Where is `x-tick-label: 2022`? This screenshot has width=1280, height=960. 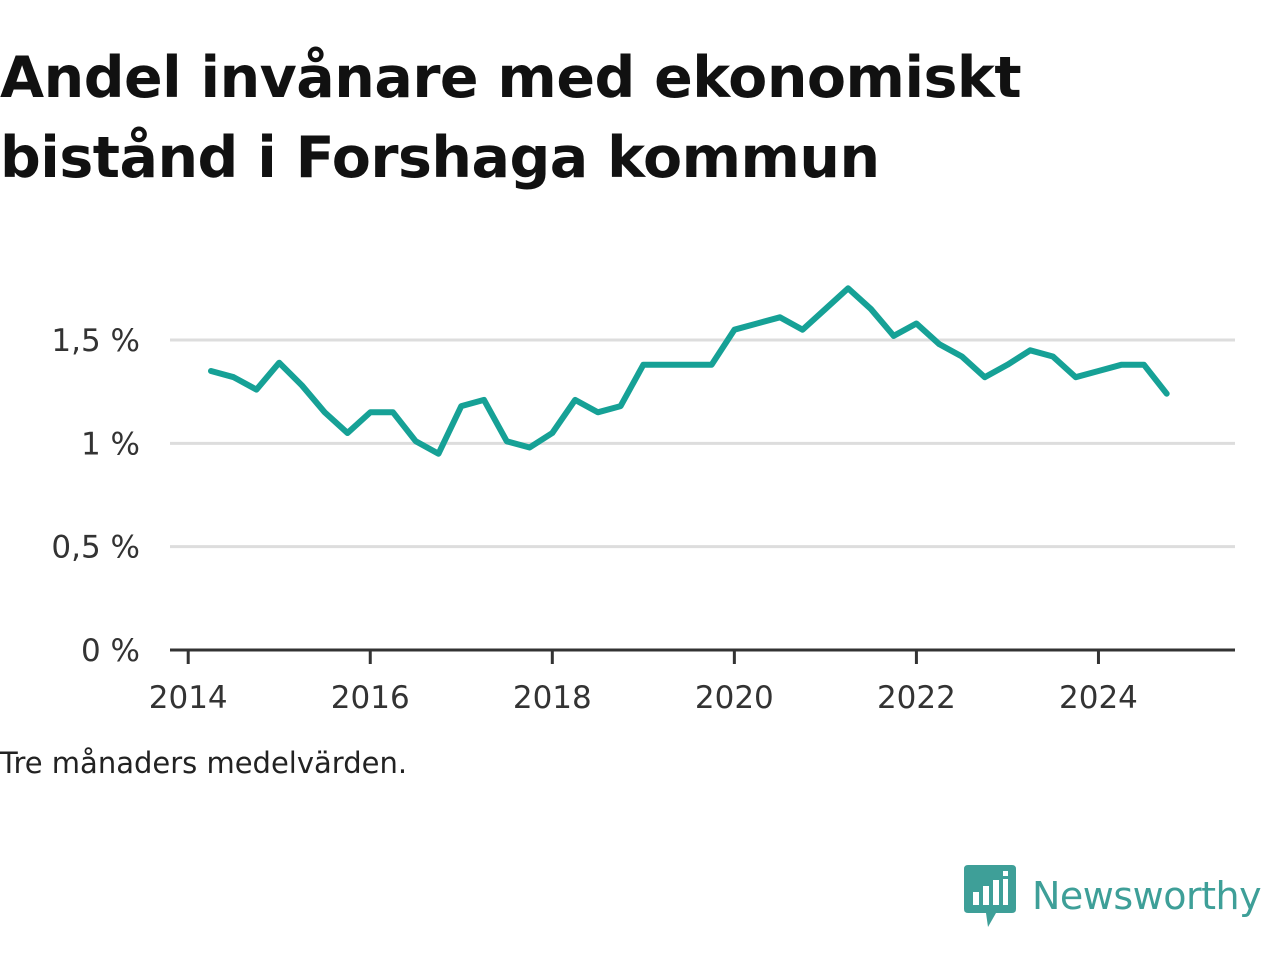
x-tick-label: 2022 is located at coordinates (916, 698).